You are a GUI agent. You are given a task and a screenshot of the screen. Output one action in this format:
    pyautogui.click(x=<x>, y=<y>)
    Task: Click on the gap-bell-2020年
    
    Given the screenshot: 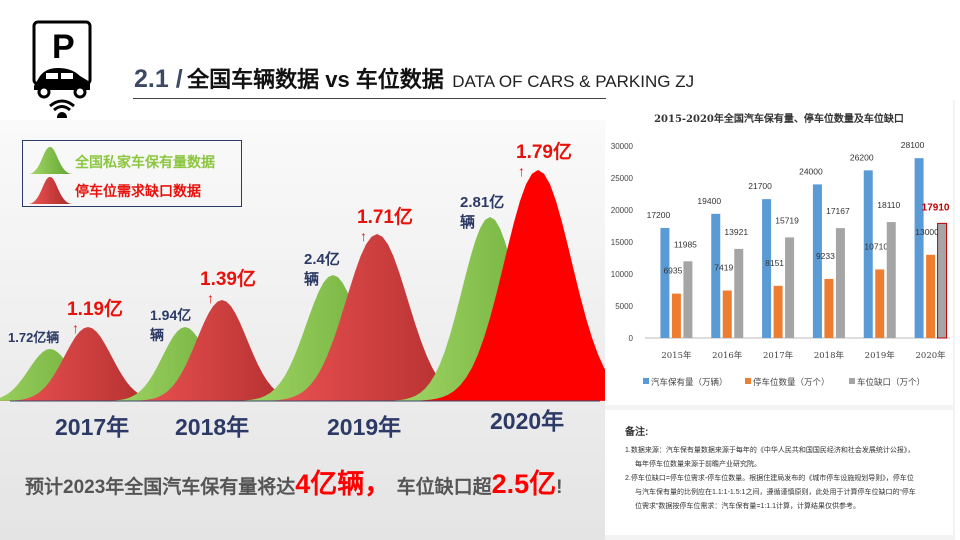 What is the action you would take?
    pyautogui.click(x=505, y=285)
    